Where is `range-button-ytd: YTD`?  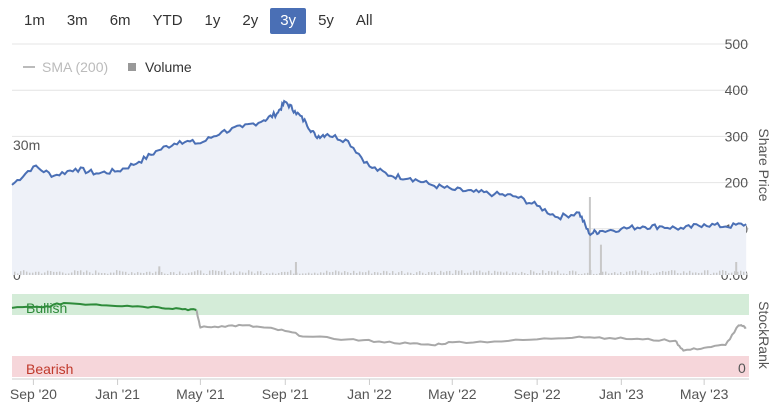 range-button-ytd: YTD is located at coordinates (167, 20).